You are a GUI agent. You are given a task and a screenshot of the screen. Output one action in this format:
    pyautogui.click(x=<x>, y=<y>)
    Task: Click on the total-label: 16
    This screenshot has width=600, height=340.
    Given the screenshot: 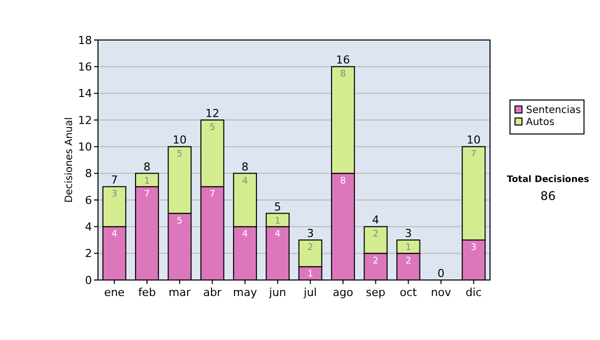 What is the action you would take?
    pyautogui.click(x=343, y=60)
    